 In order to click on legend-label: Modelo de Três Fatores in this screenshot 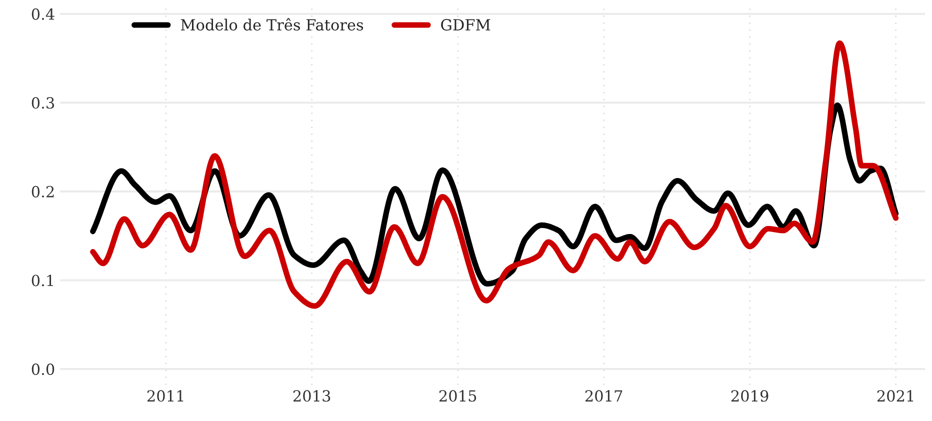, I will do `click(272, 24)`.